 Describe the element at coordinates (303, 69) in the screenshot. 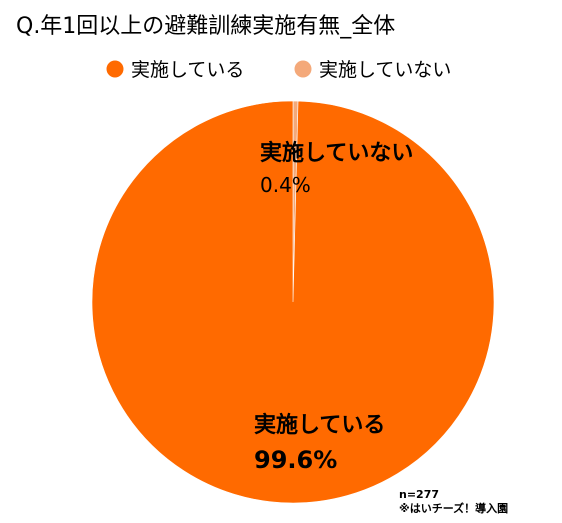

I see `legend-swatch-not-implemented` at that location.